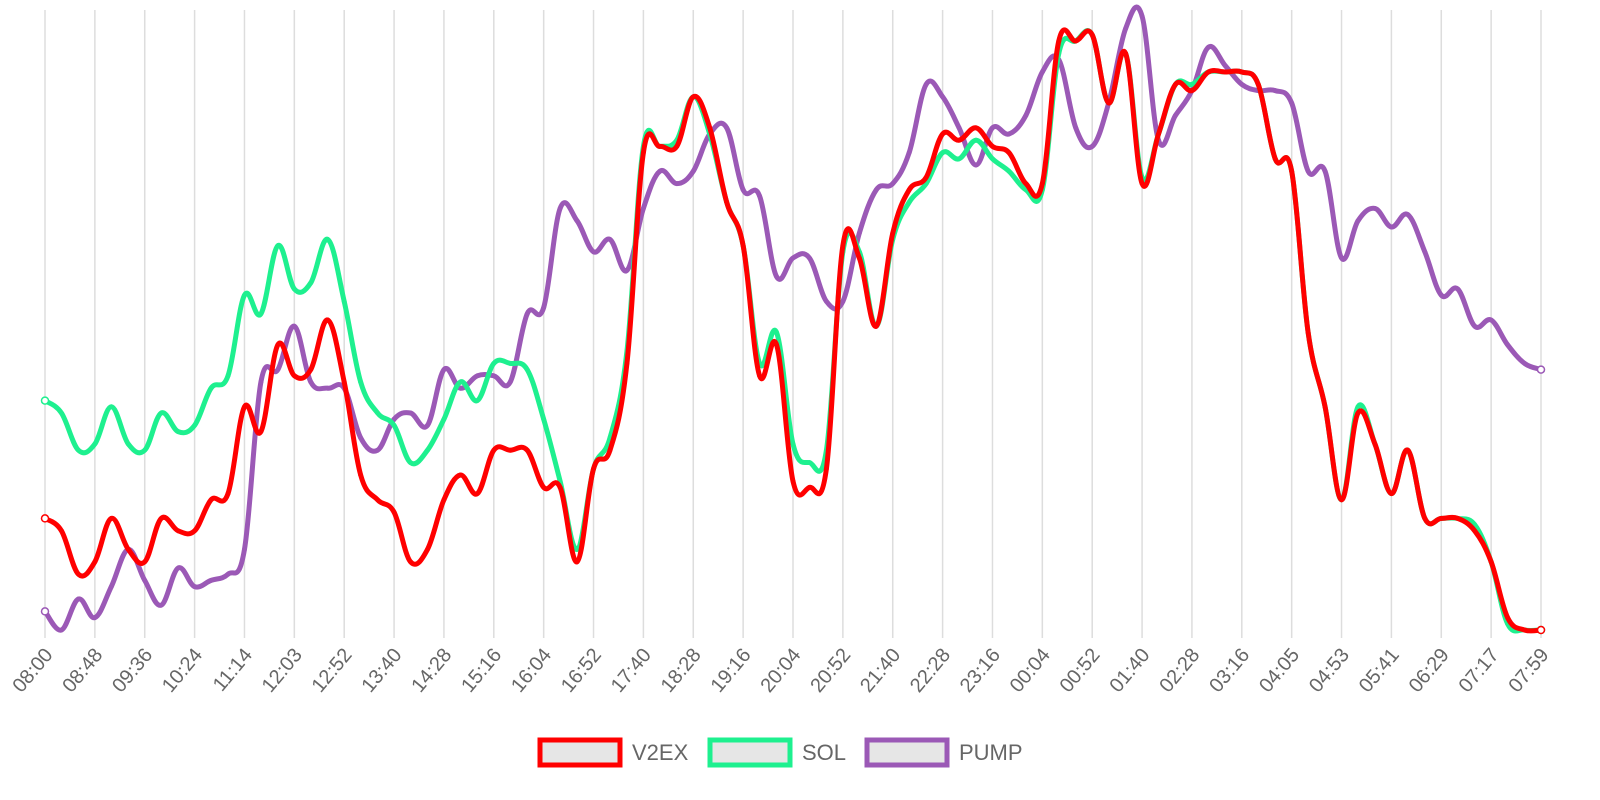  I want to click on legend-label-pump: PUMP, so click(991, 752).